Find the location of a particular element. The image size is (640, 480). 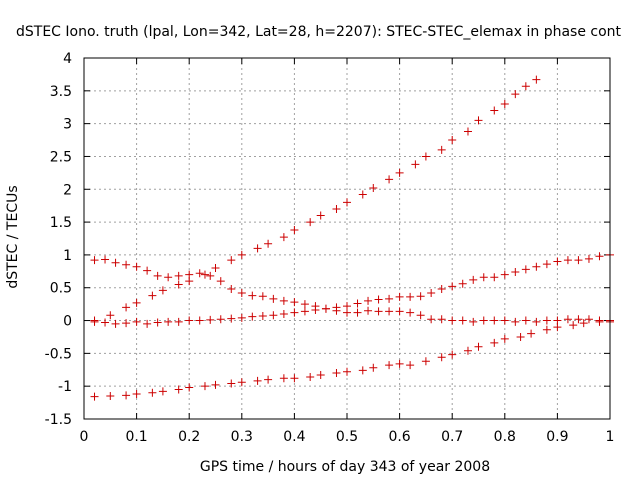

y-tick-label: 3 is located at coordinates (67, 125).